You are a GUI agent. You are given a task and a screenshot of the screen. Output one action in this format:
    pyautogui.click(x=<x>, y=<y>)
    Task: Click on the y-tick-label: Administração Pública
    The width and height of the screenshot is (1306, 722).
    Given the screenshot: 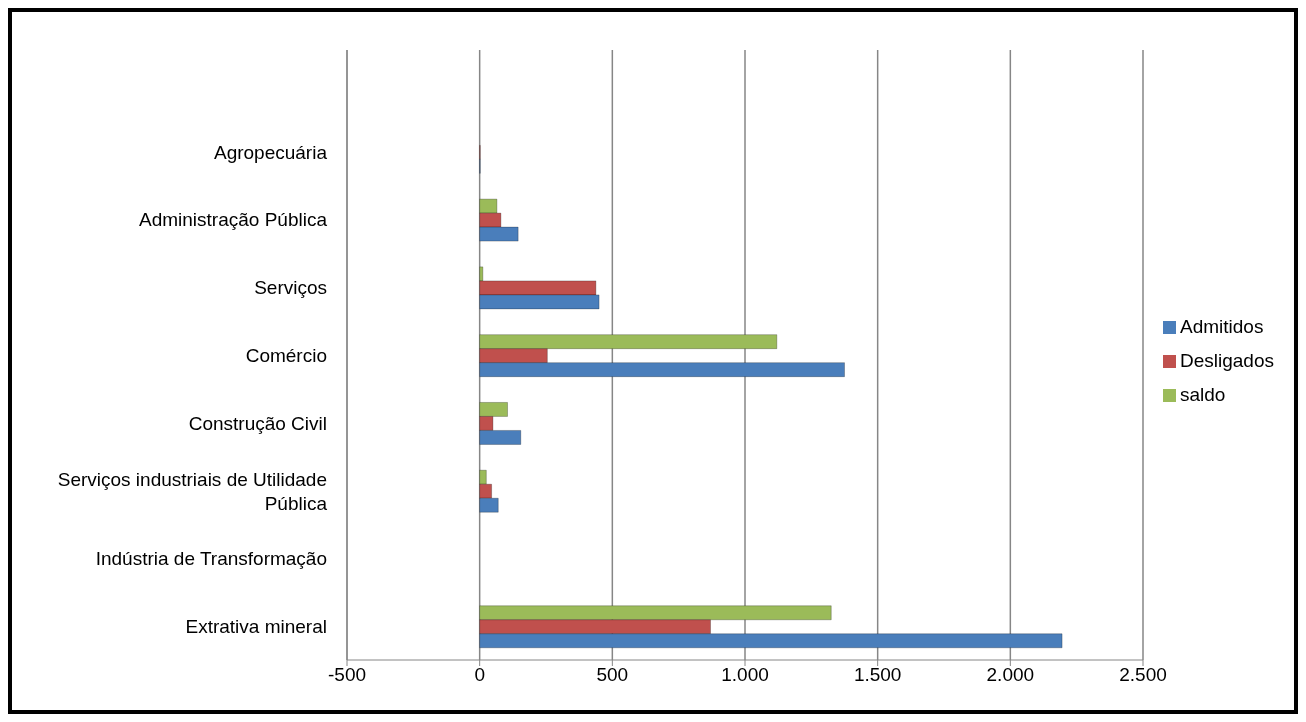 What is the action you would take?
    pyautogui.click(x=233, y=219)
    